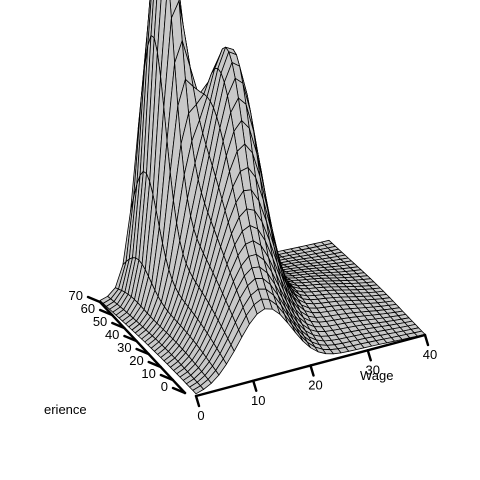 The image size is (480, 480). I want to click on x-tick-label: 0, so click(200, 415).